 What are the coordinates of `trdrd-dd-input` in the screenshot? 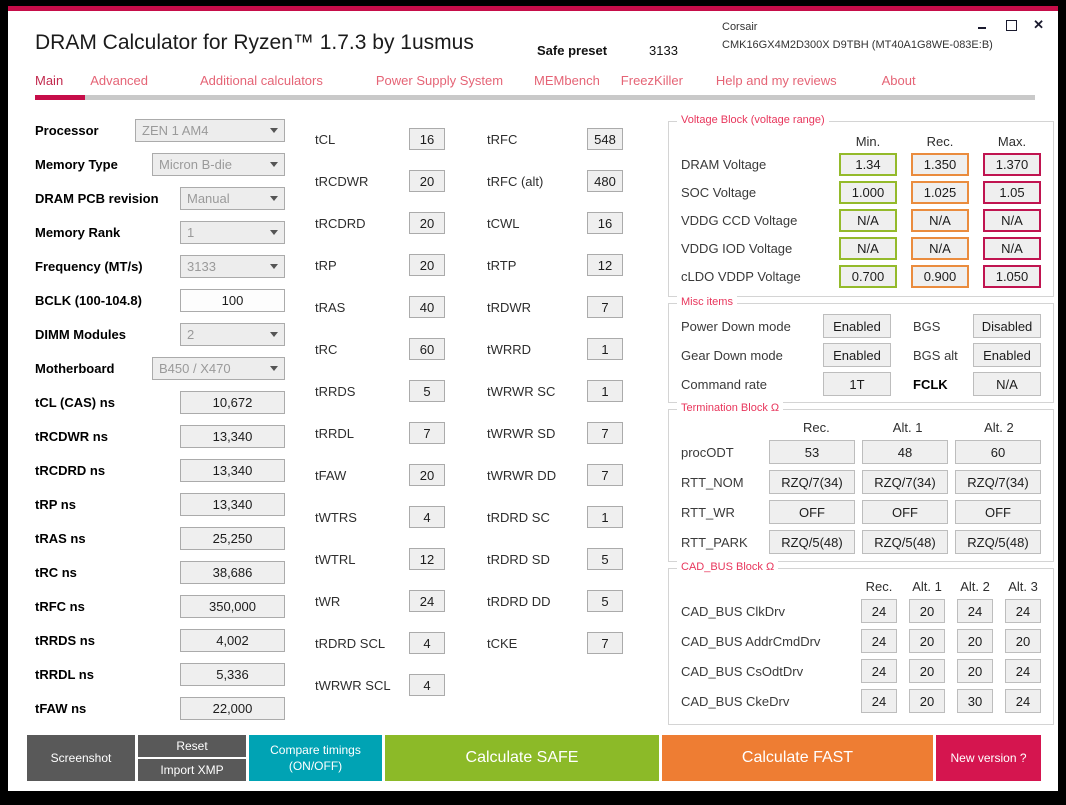 It's located at (605, 601).